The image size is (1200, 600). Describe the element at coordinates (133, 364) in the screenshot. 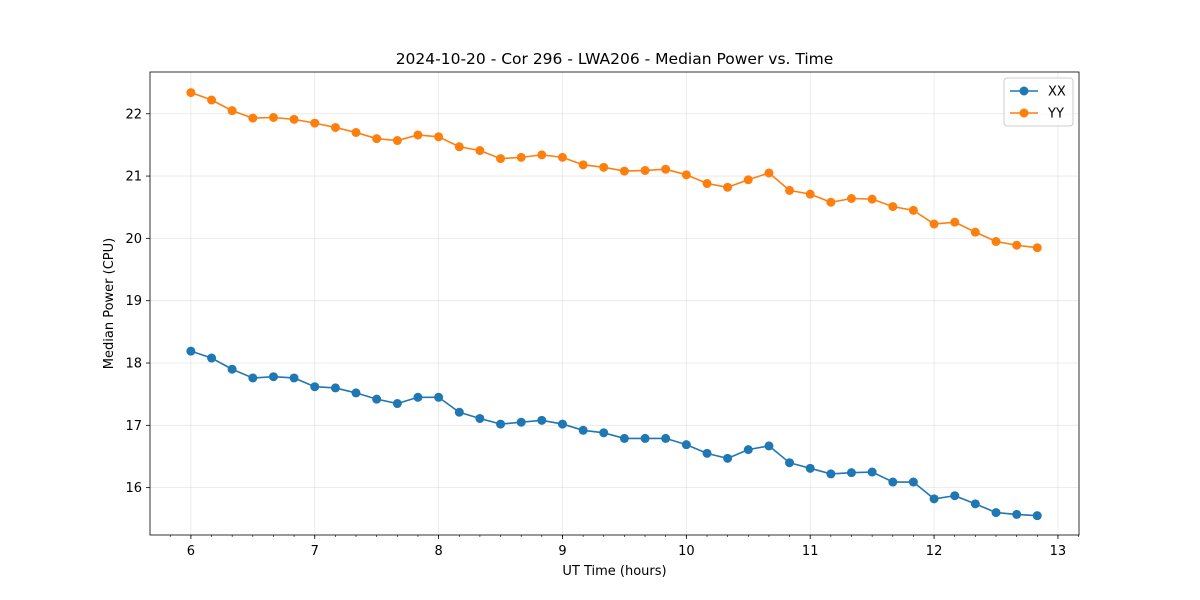

I see `y-tick-label: 18` at that location.